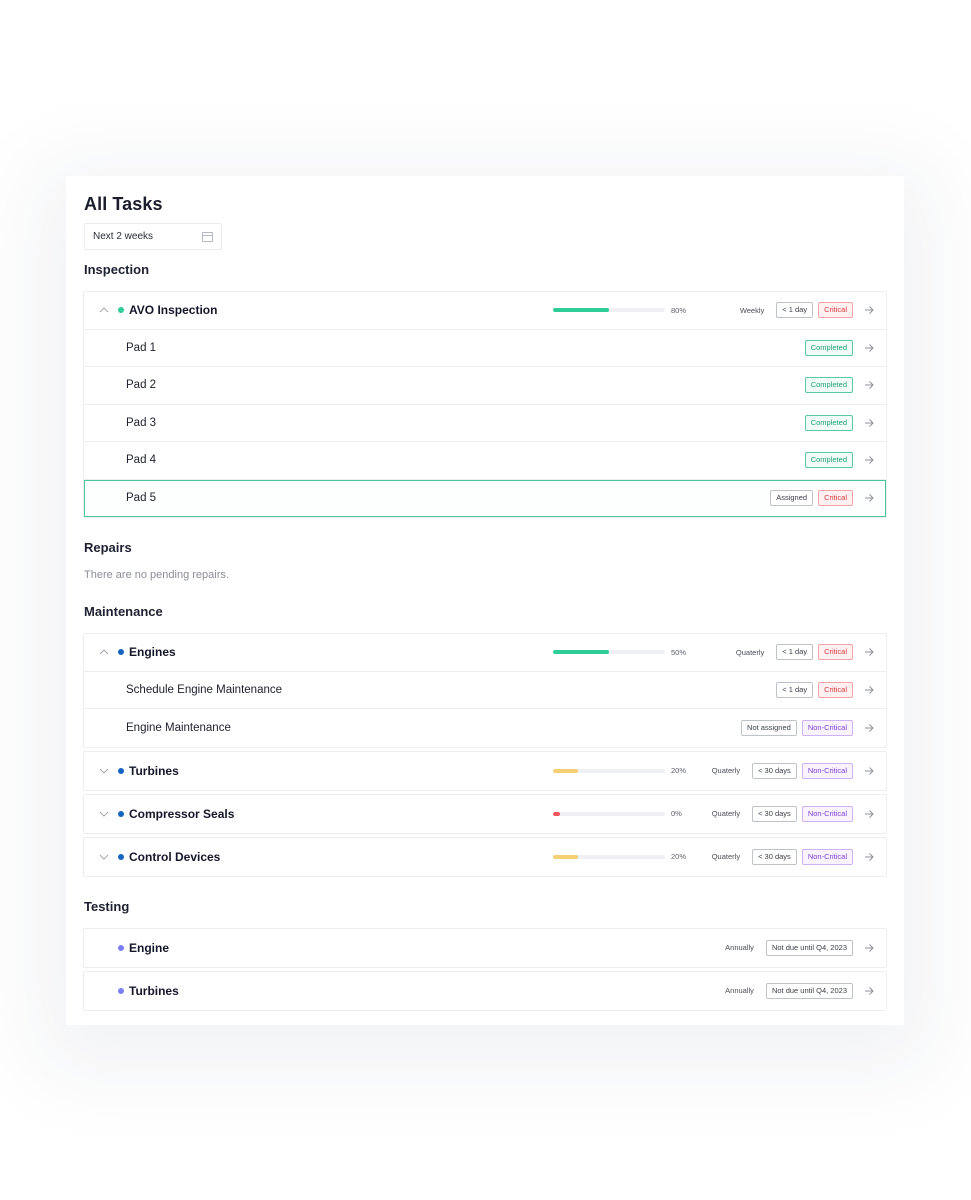 The width and height of the screenshot is (971, 1200). Describe the element at coordinates (485, 461) in the screenshot. I see `task-row-pad-4: Pad 4 Completed` at that location.